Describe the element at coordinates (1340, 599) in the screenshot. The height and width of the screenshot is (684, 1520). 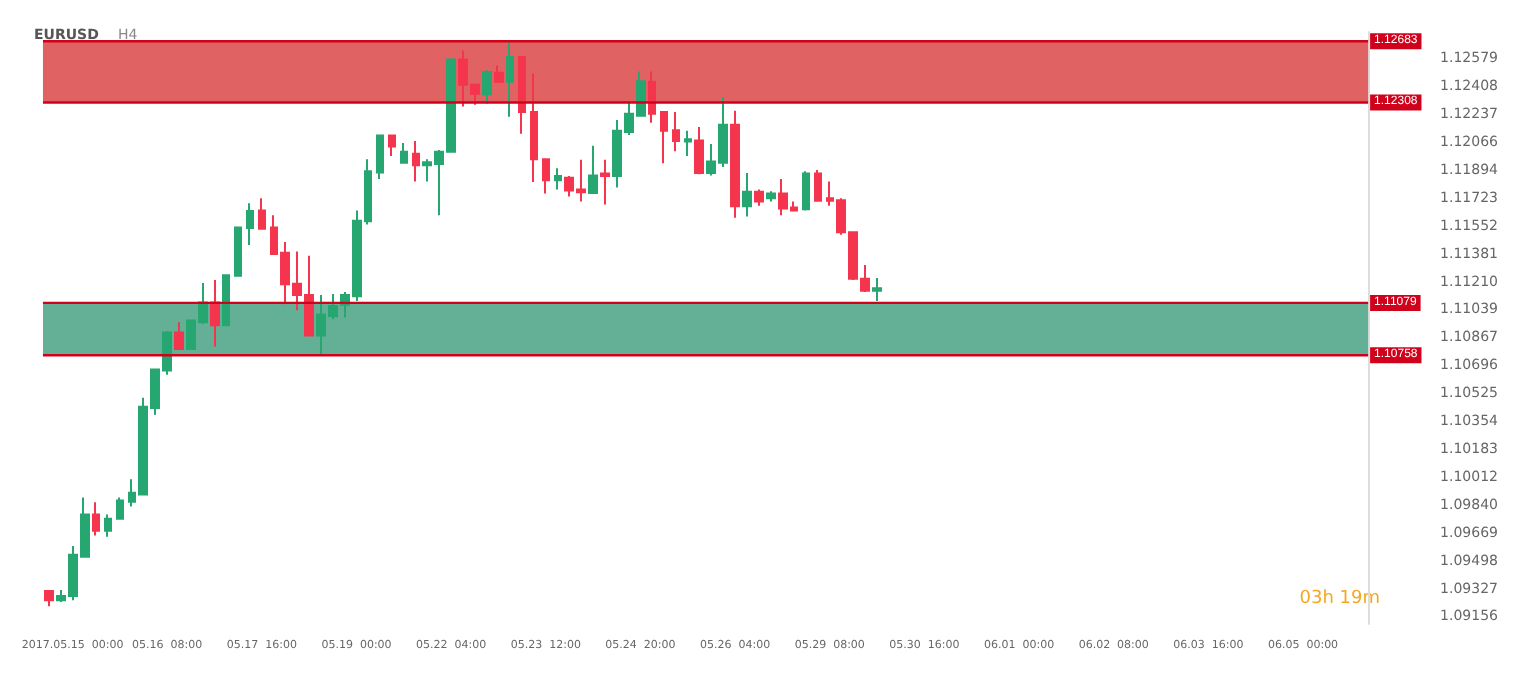
I see `annotation: 03h 19m` at that location.